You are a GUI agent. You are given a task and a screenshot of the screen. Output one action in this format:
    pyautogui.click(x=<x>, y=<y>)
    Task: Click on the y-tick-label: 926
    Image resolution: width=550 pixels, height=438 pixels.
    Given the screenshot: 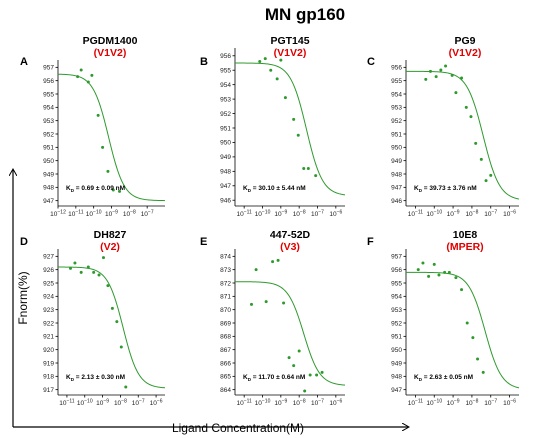 What is the action you would take?
    pyautogui.click(x=48, y=270)
    